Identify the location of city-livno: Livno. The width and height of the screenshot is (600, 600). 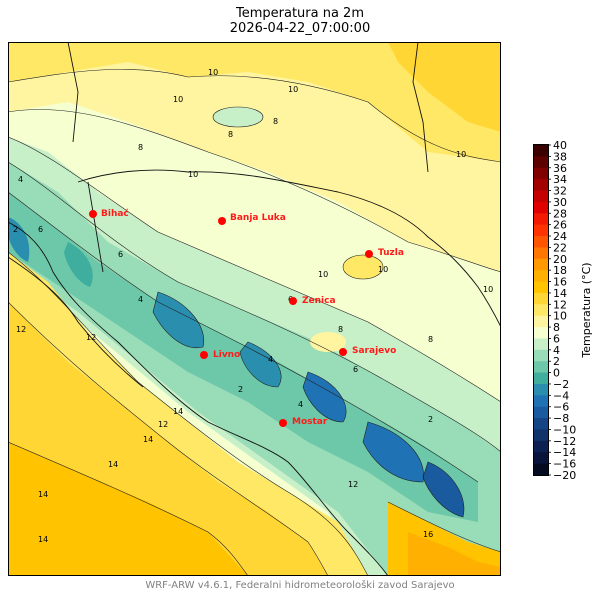
(220, 355).